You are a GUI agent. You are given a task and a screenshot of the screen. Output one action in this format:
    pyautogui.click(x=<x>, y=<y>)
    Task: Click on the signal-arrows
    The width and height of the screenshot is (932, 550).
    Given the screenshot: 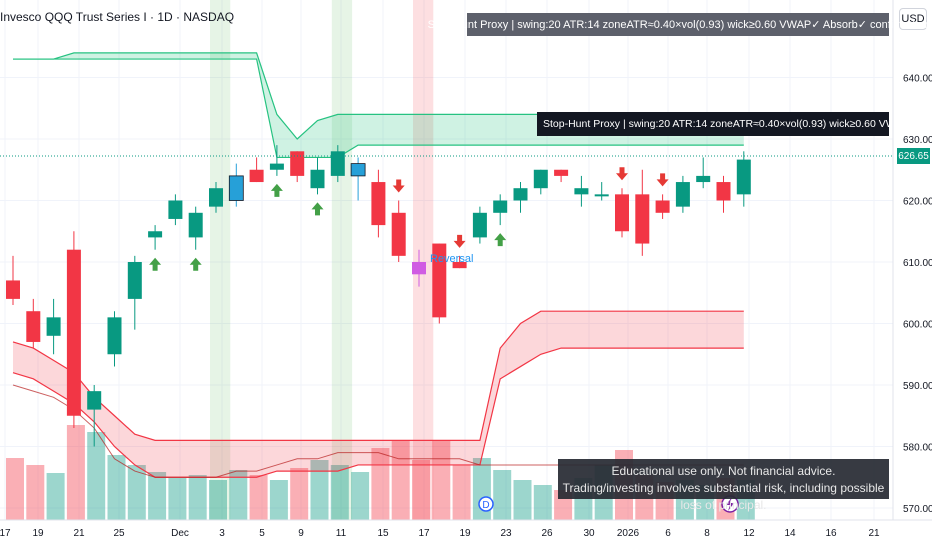 What is the action you would take?
    pyautogui.click(x=409, y=219)
    